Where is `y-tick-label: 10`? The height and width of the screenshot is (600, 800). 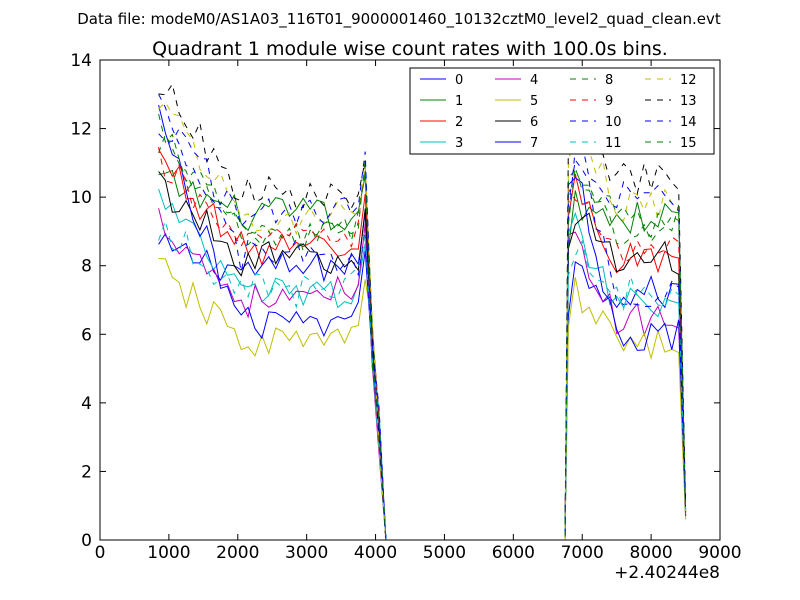
y-tick-label: 10 is located at coordinates (81, 198).